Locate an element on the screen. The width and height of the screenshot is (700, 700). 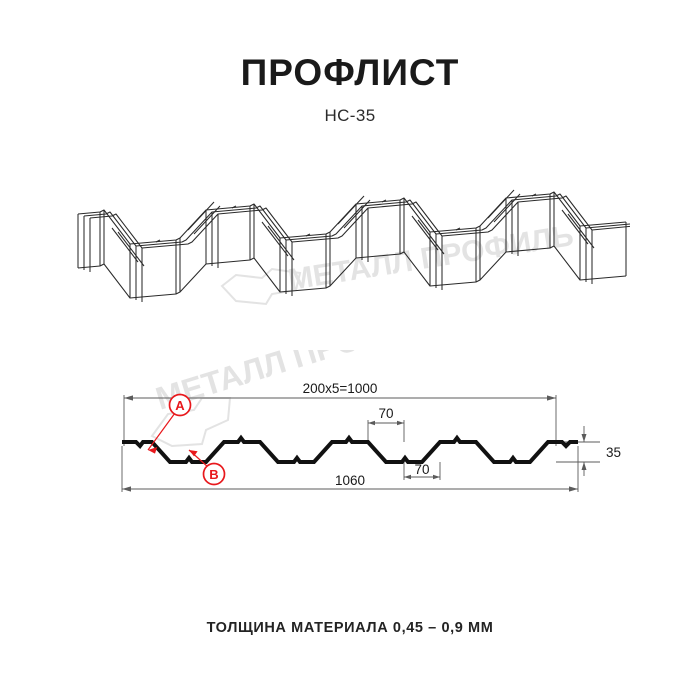
svg-text: МЕТАЛЛ ПРОФИЛЬ is located at coordinates (431, 258).